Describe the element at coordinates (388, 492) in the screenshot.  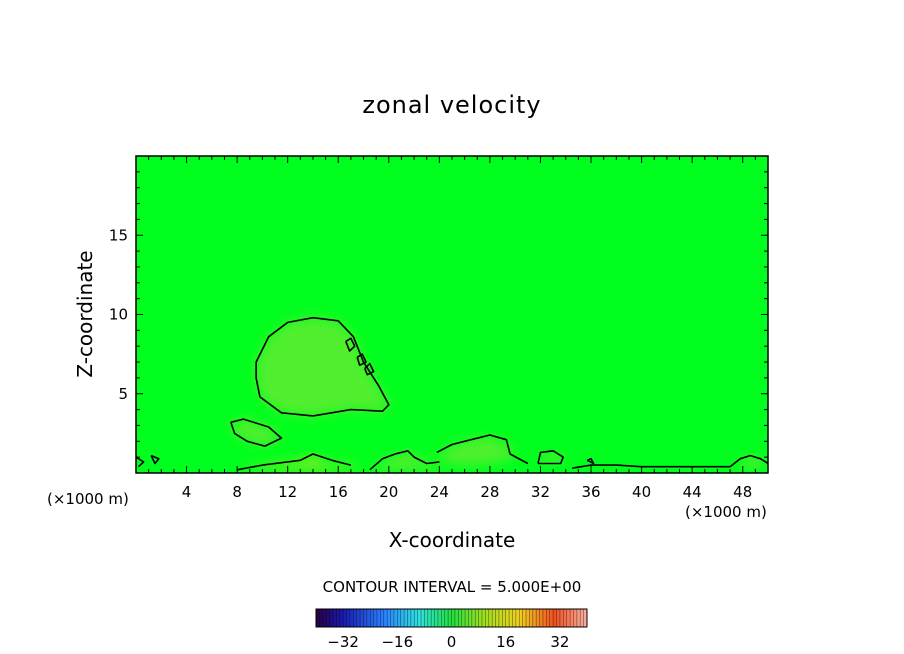
I see `x-tick-label: 20` at that location.